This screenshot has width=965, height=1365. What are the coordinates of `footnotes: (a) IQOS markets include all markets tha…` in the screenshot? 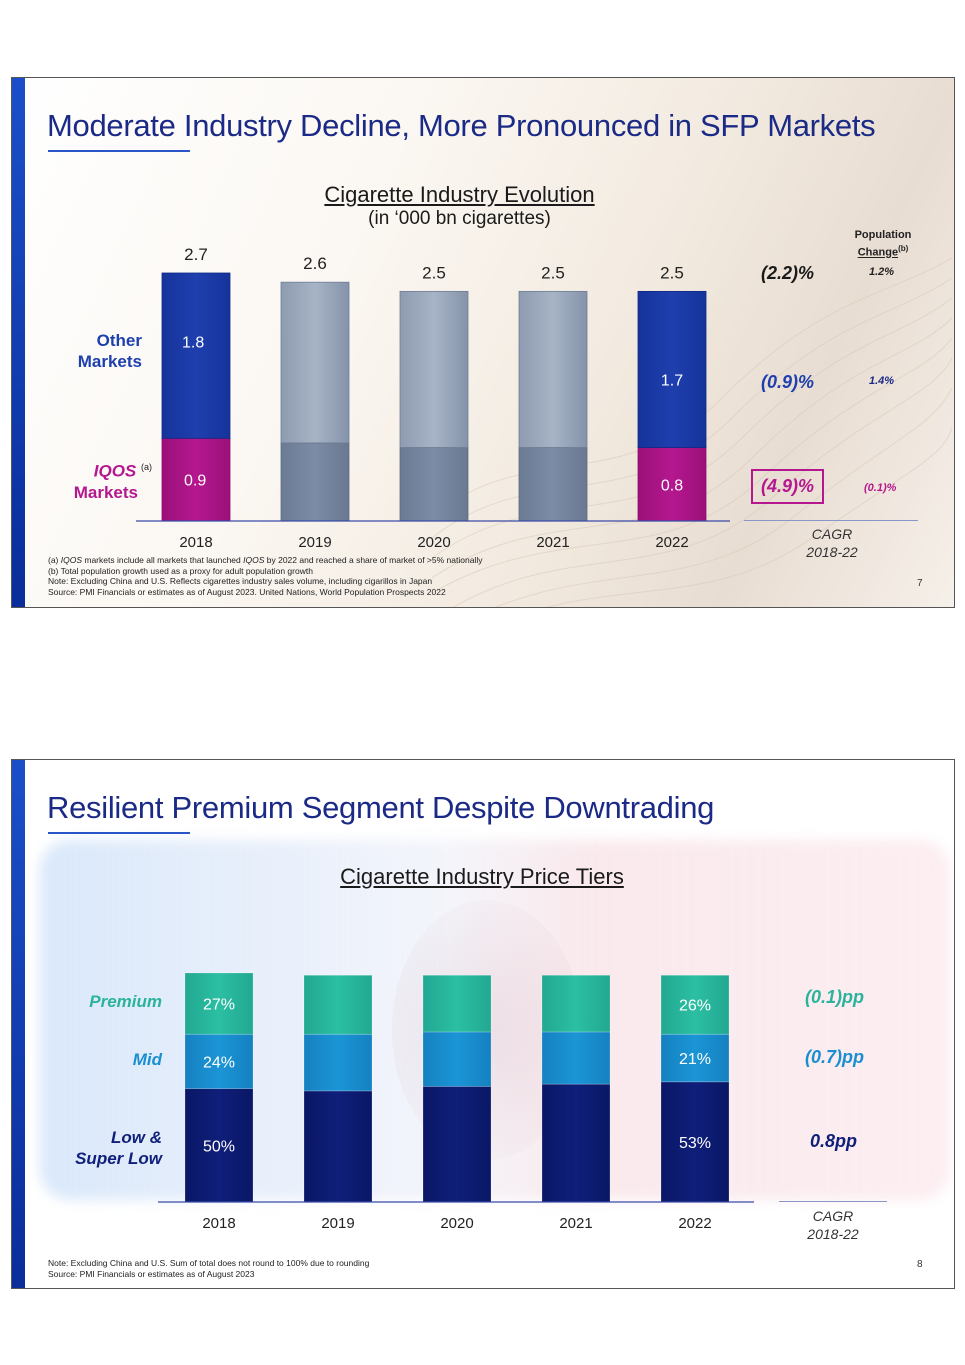 It's located at (265, 576).